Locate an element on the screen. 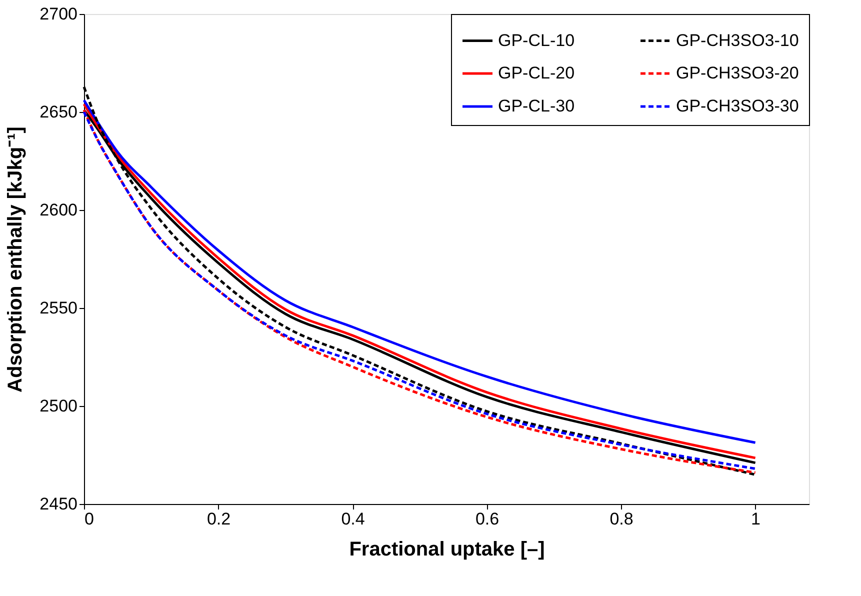  y-tick-label: 2600 is located at coordinates (59, 210).